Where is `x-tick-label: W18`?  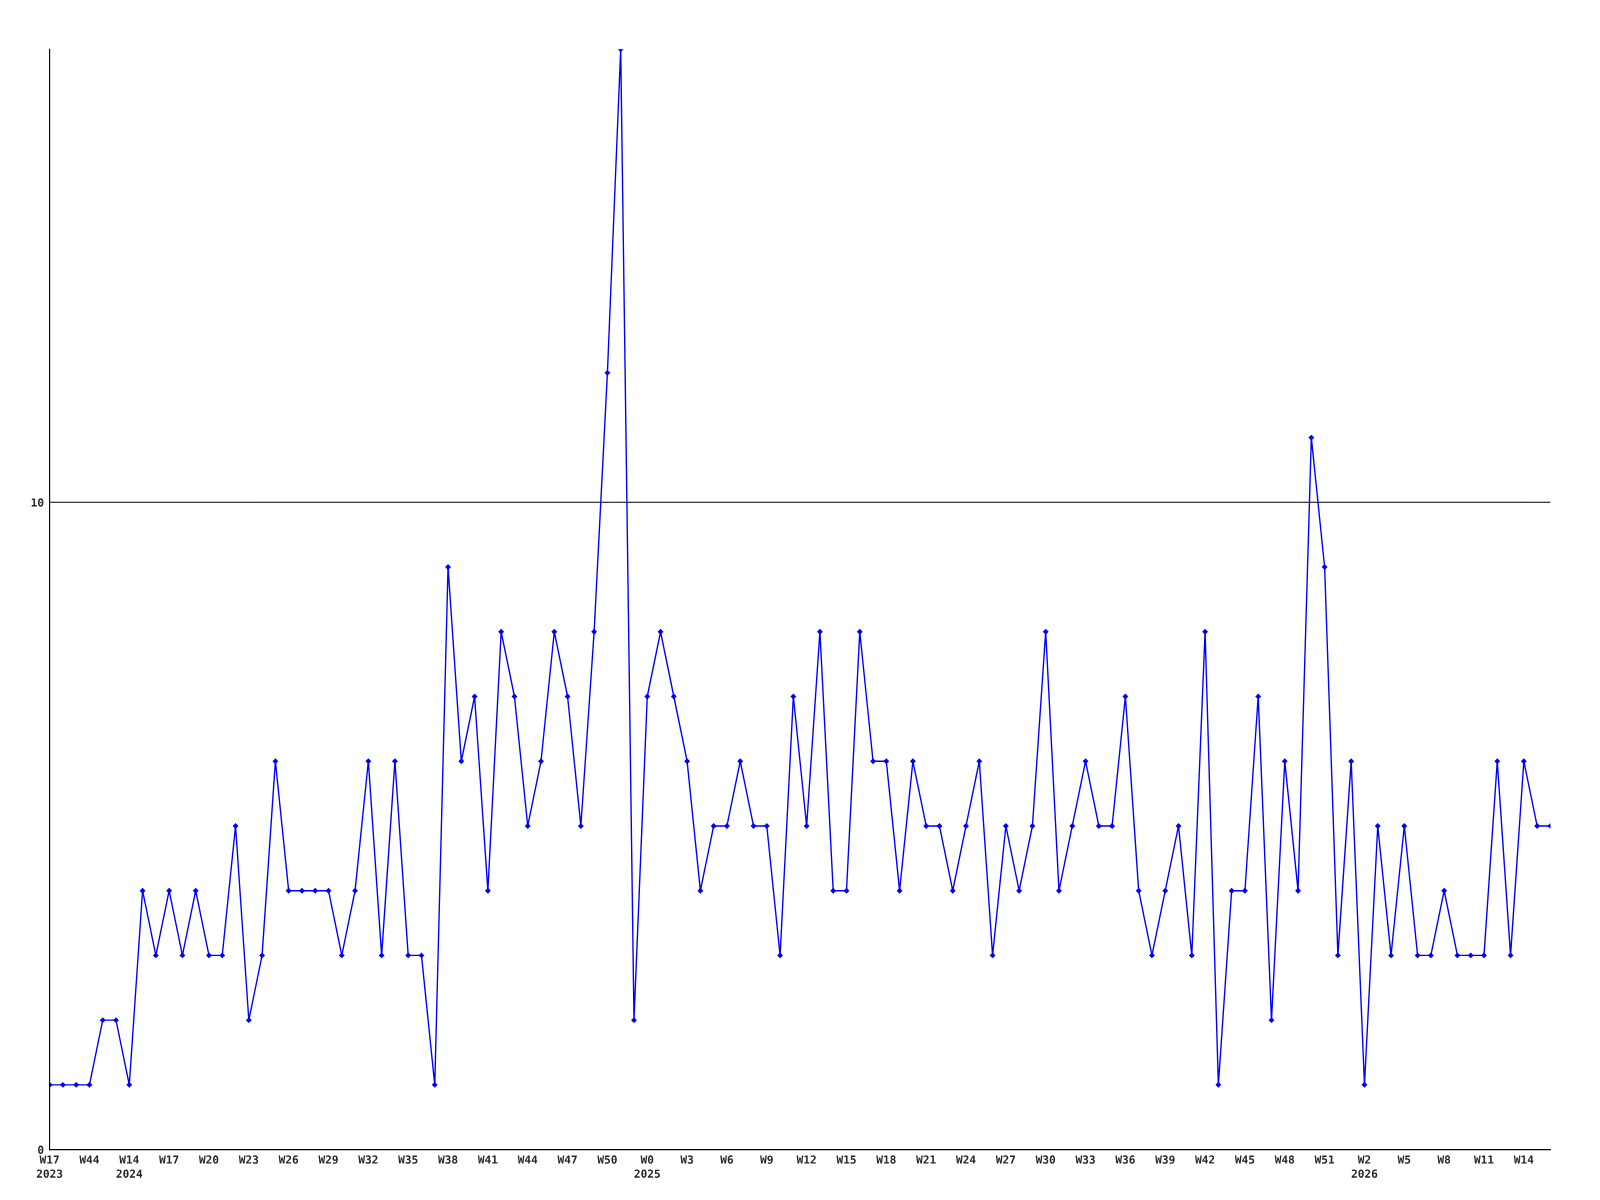 x-tick-label: W18 is located at coordinates (886, 1159).